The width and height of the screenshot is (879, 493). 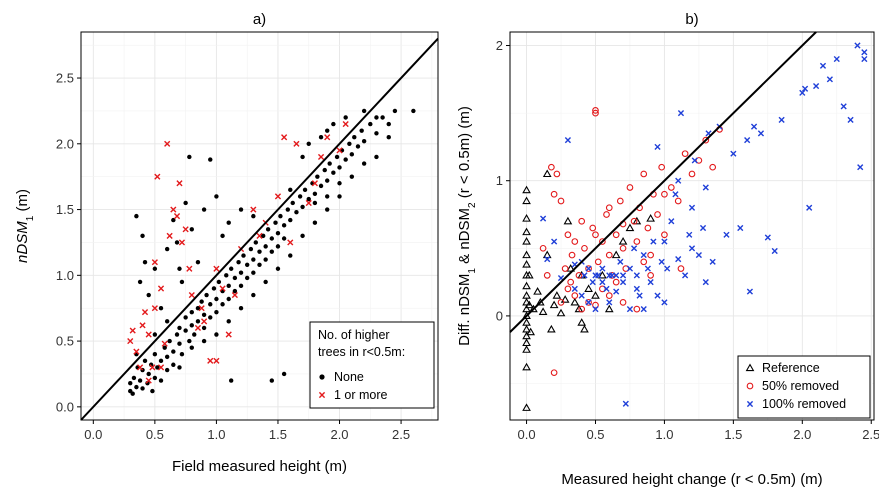 What do you see at coordinates (65, 143) in the screenshot?
I see `y-tick-label: 2.0` at bounding box center [65, 143].